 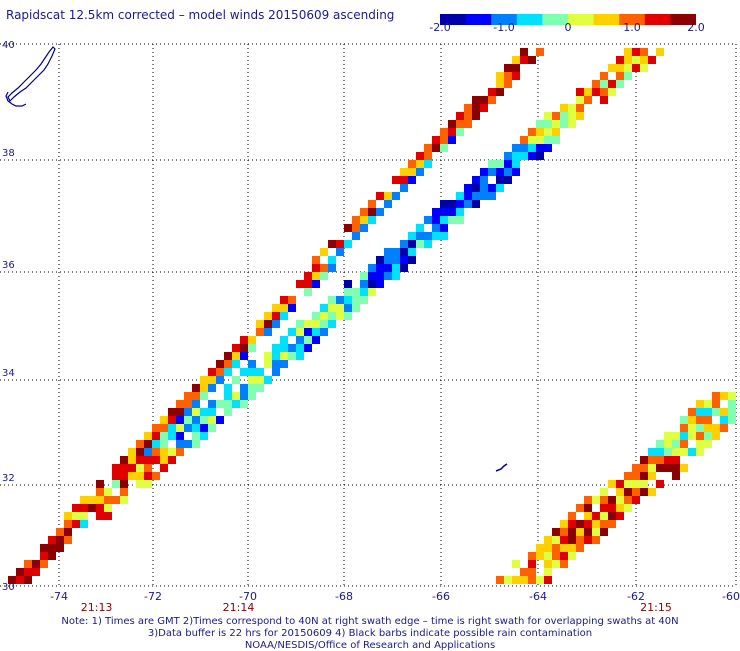 I want to click on latitude-label: 30, so click(x=8, y=587).